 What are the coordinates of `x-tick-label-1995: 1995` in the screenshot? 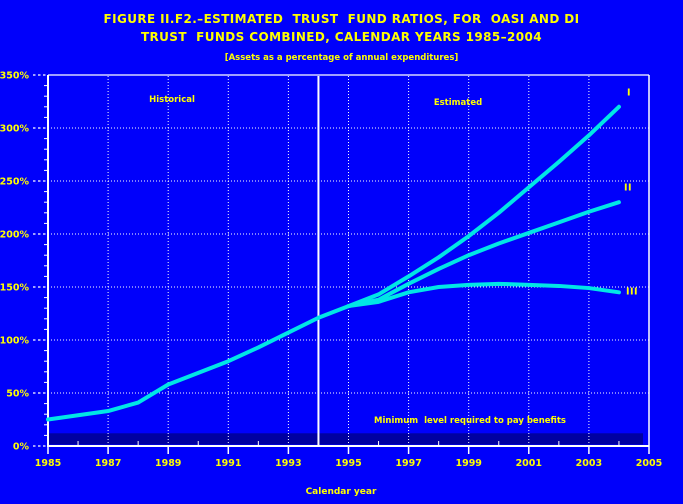 It's located at (348, 463).